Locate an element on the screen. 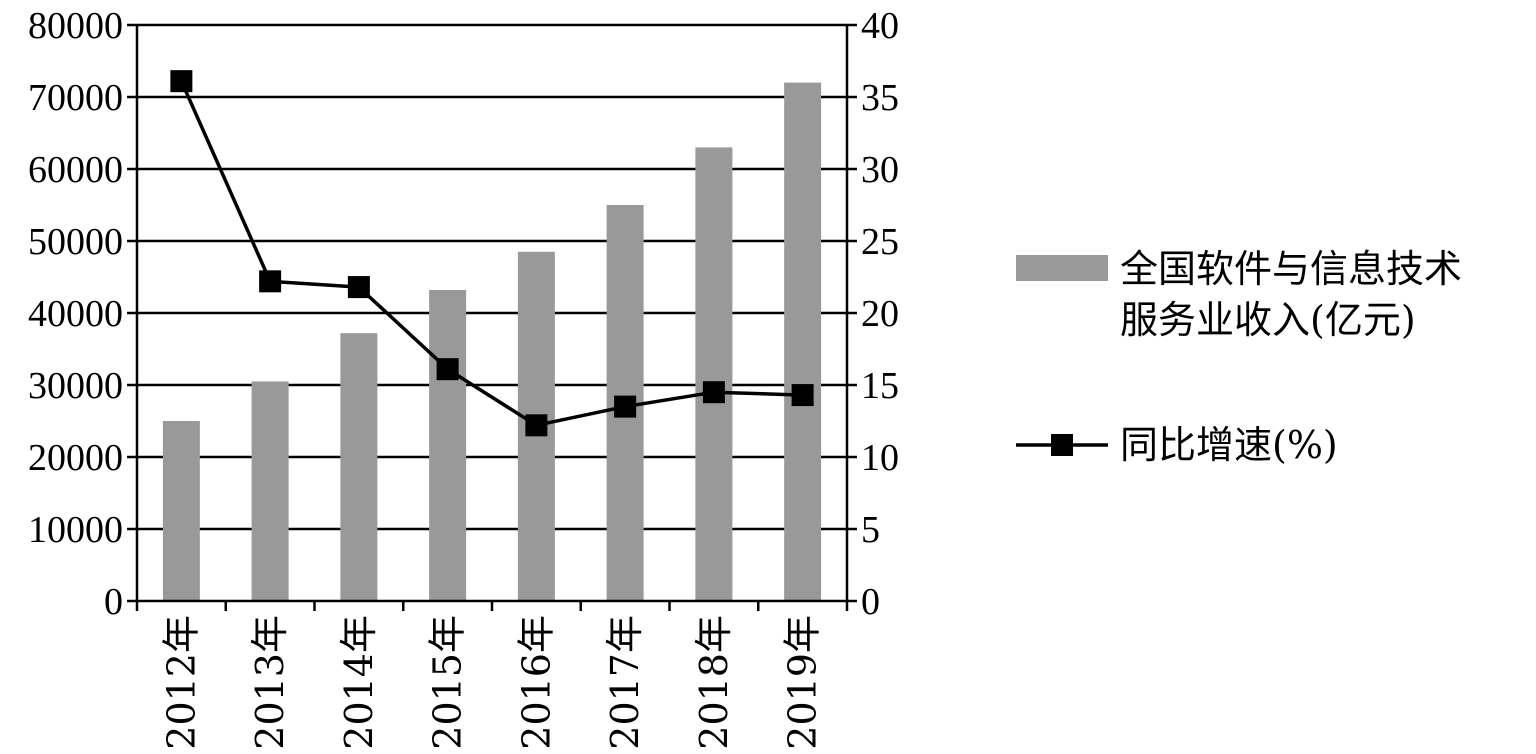 Image resolution: width=1536 pixels, height=754 pixels. y-left-tick-label: 70000 is located at coordinates (75, 98).